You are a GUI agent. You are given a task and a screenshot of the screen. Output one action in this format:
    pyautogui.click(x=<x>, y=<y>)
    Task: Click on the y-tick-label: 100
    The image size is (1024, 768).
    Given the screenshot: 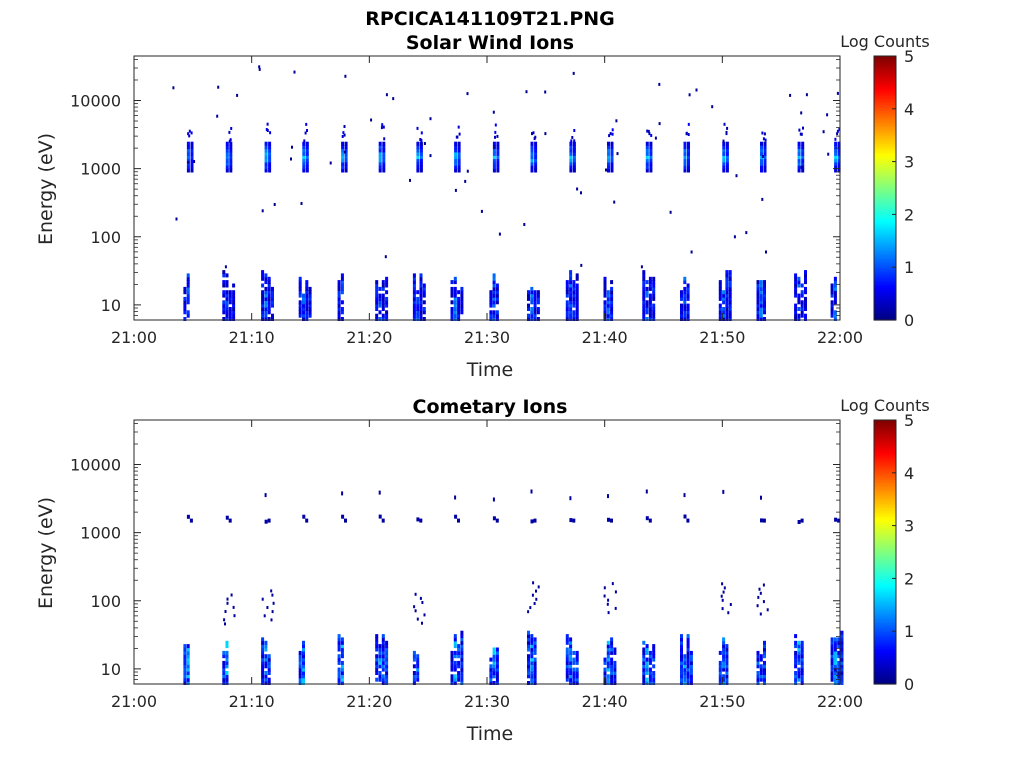 What is the action you would take?
    pyautogui.click(x=105, y=601)
    